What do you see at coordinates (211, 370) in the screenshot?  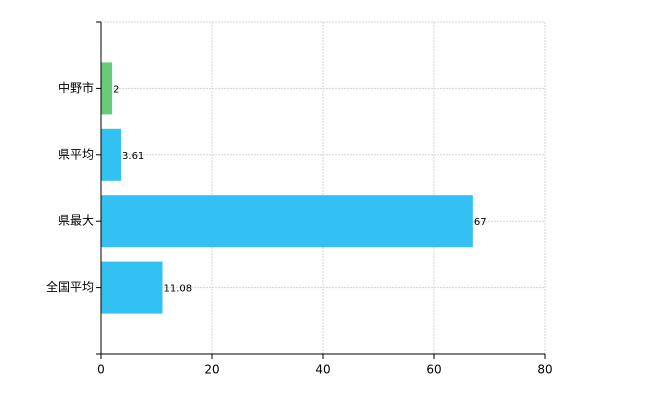 I see `x-tick-label: 20` at bounding box center [211, 370].